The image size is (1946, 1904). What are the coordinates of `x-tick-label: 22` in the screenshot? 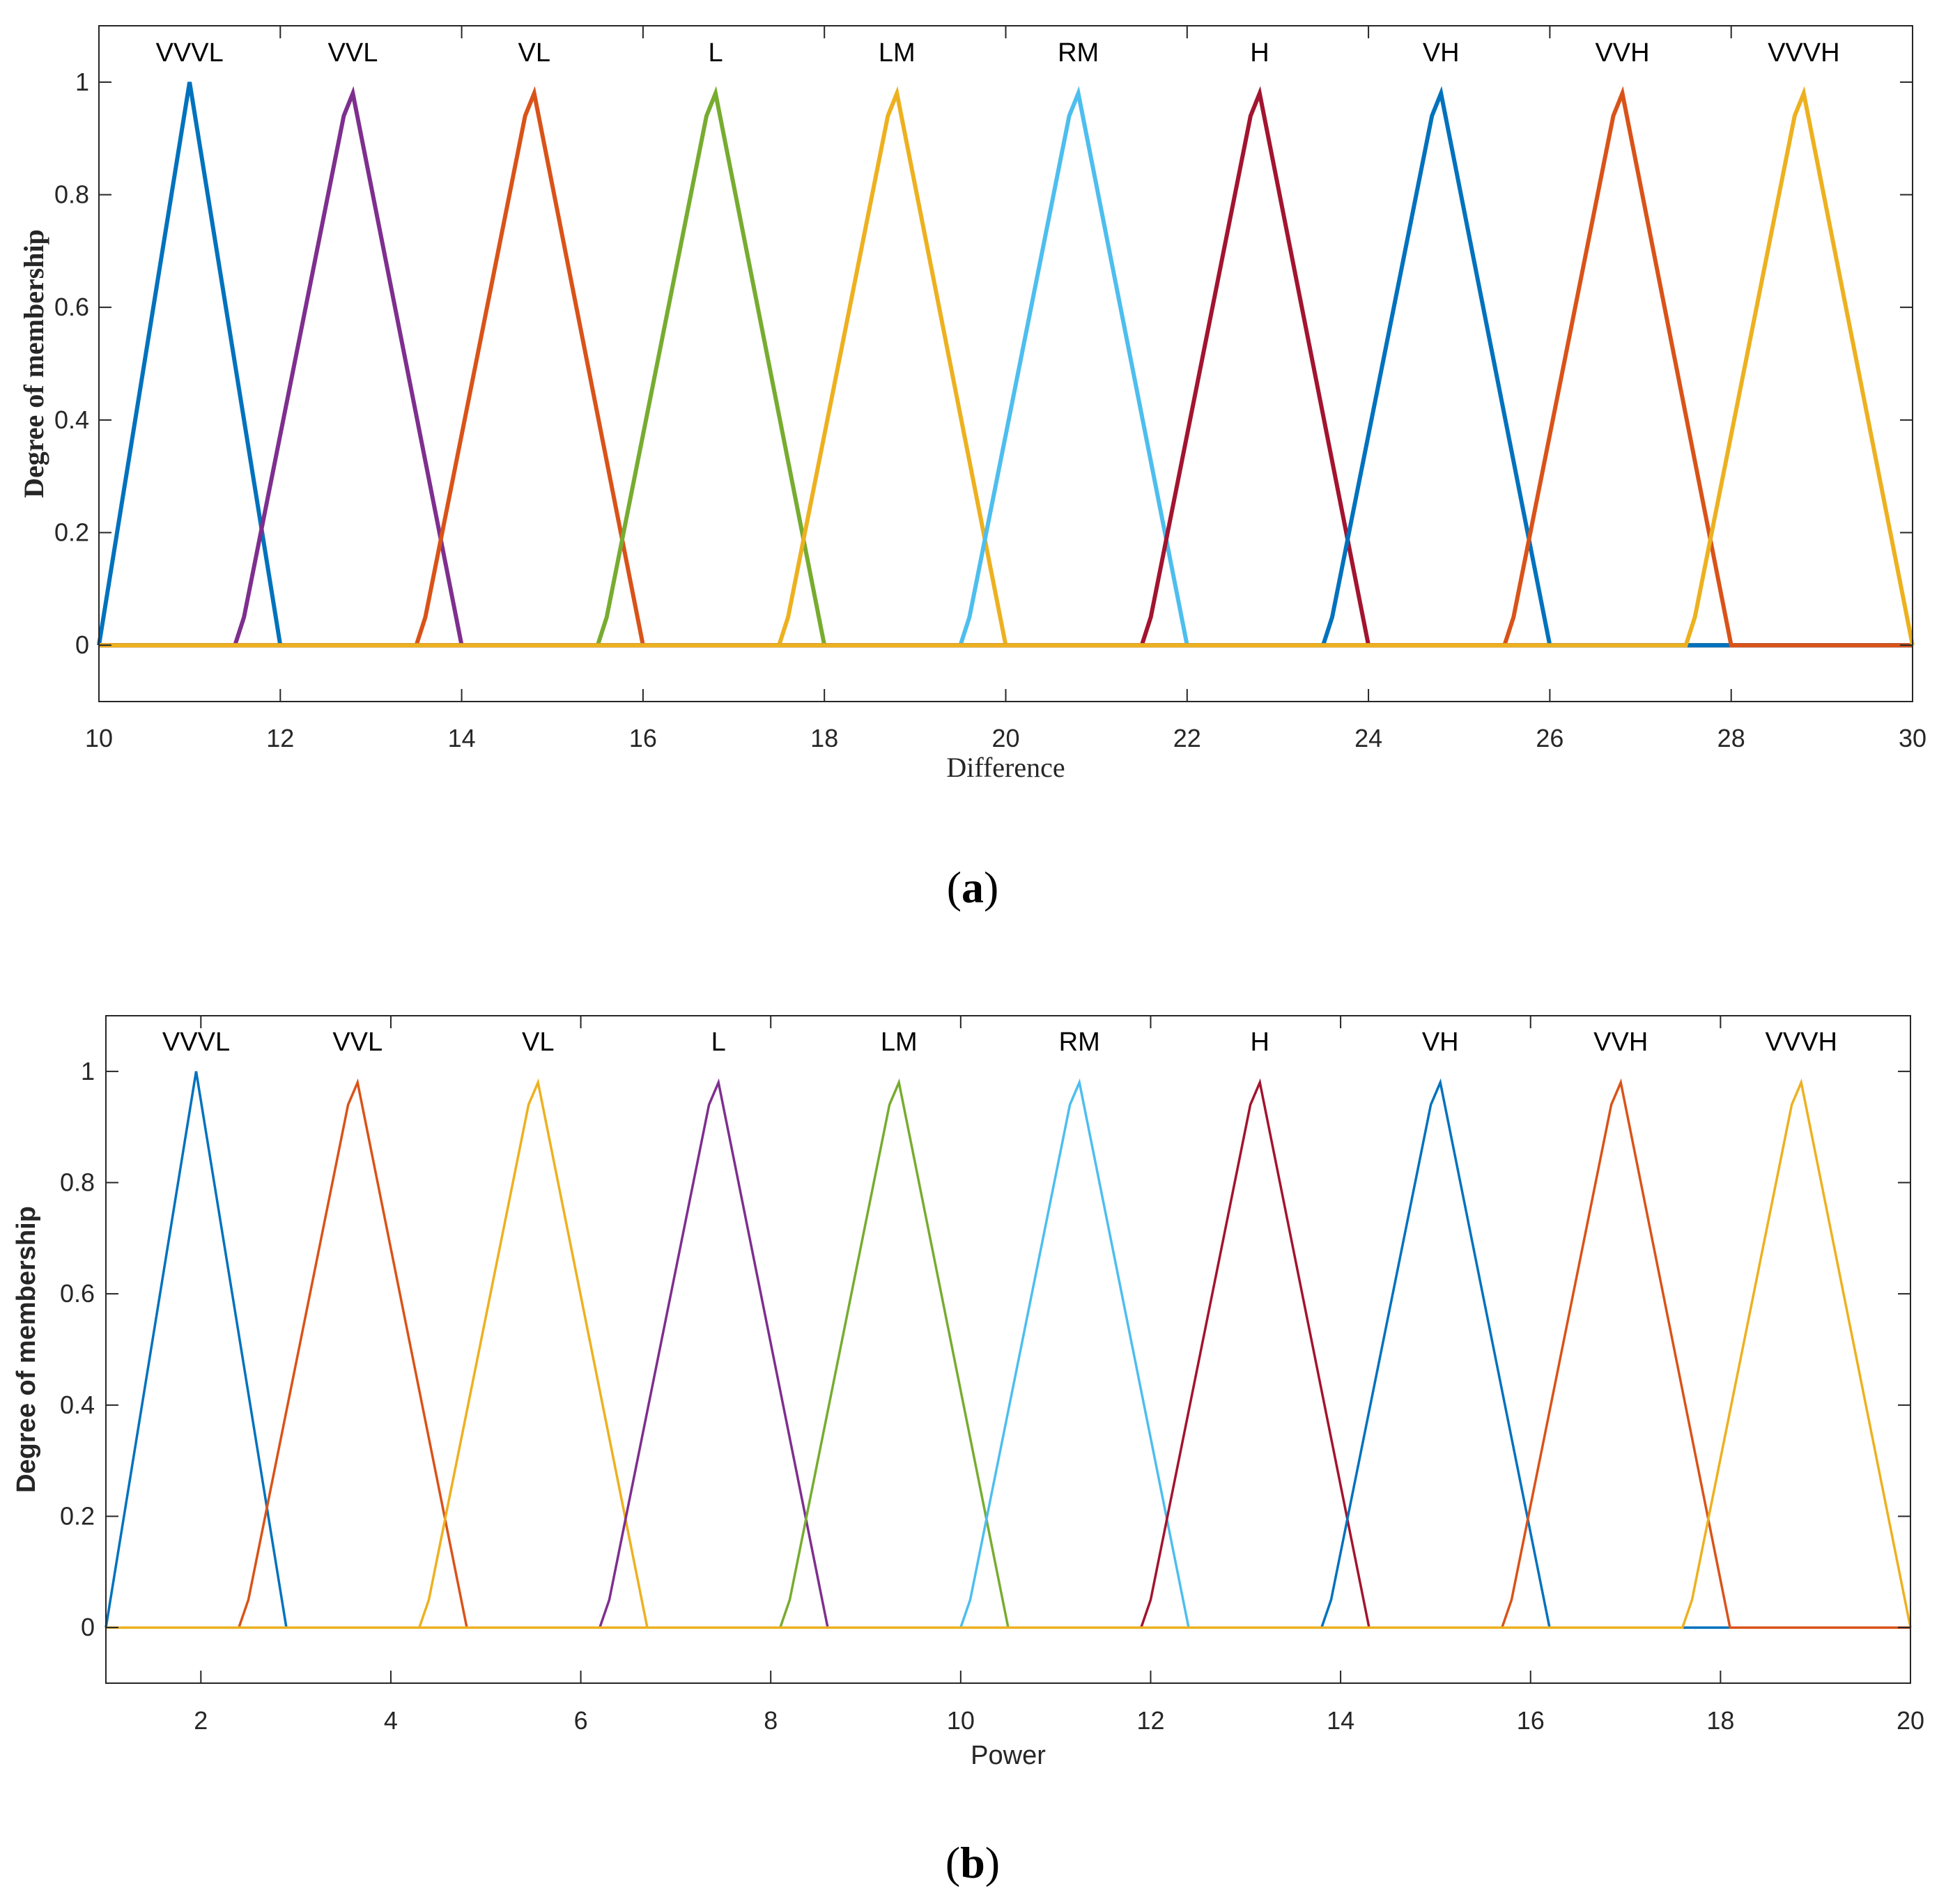 It's located at (1187, 738).